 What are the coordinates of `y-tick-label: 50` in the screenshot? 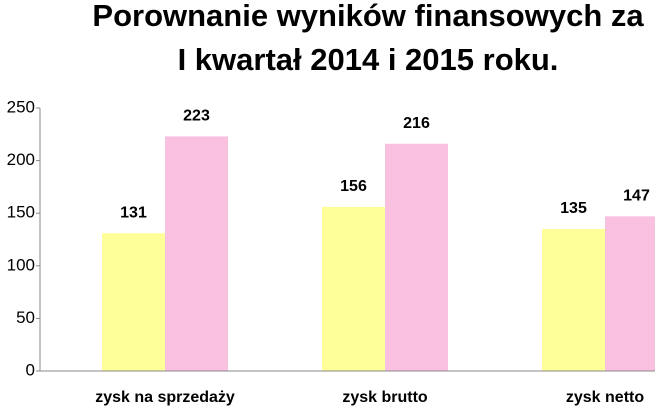 It's located at (25, 317).